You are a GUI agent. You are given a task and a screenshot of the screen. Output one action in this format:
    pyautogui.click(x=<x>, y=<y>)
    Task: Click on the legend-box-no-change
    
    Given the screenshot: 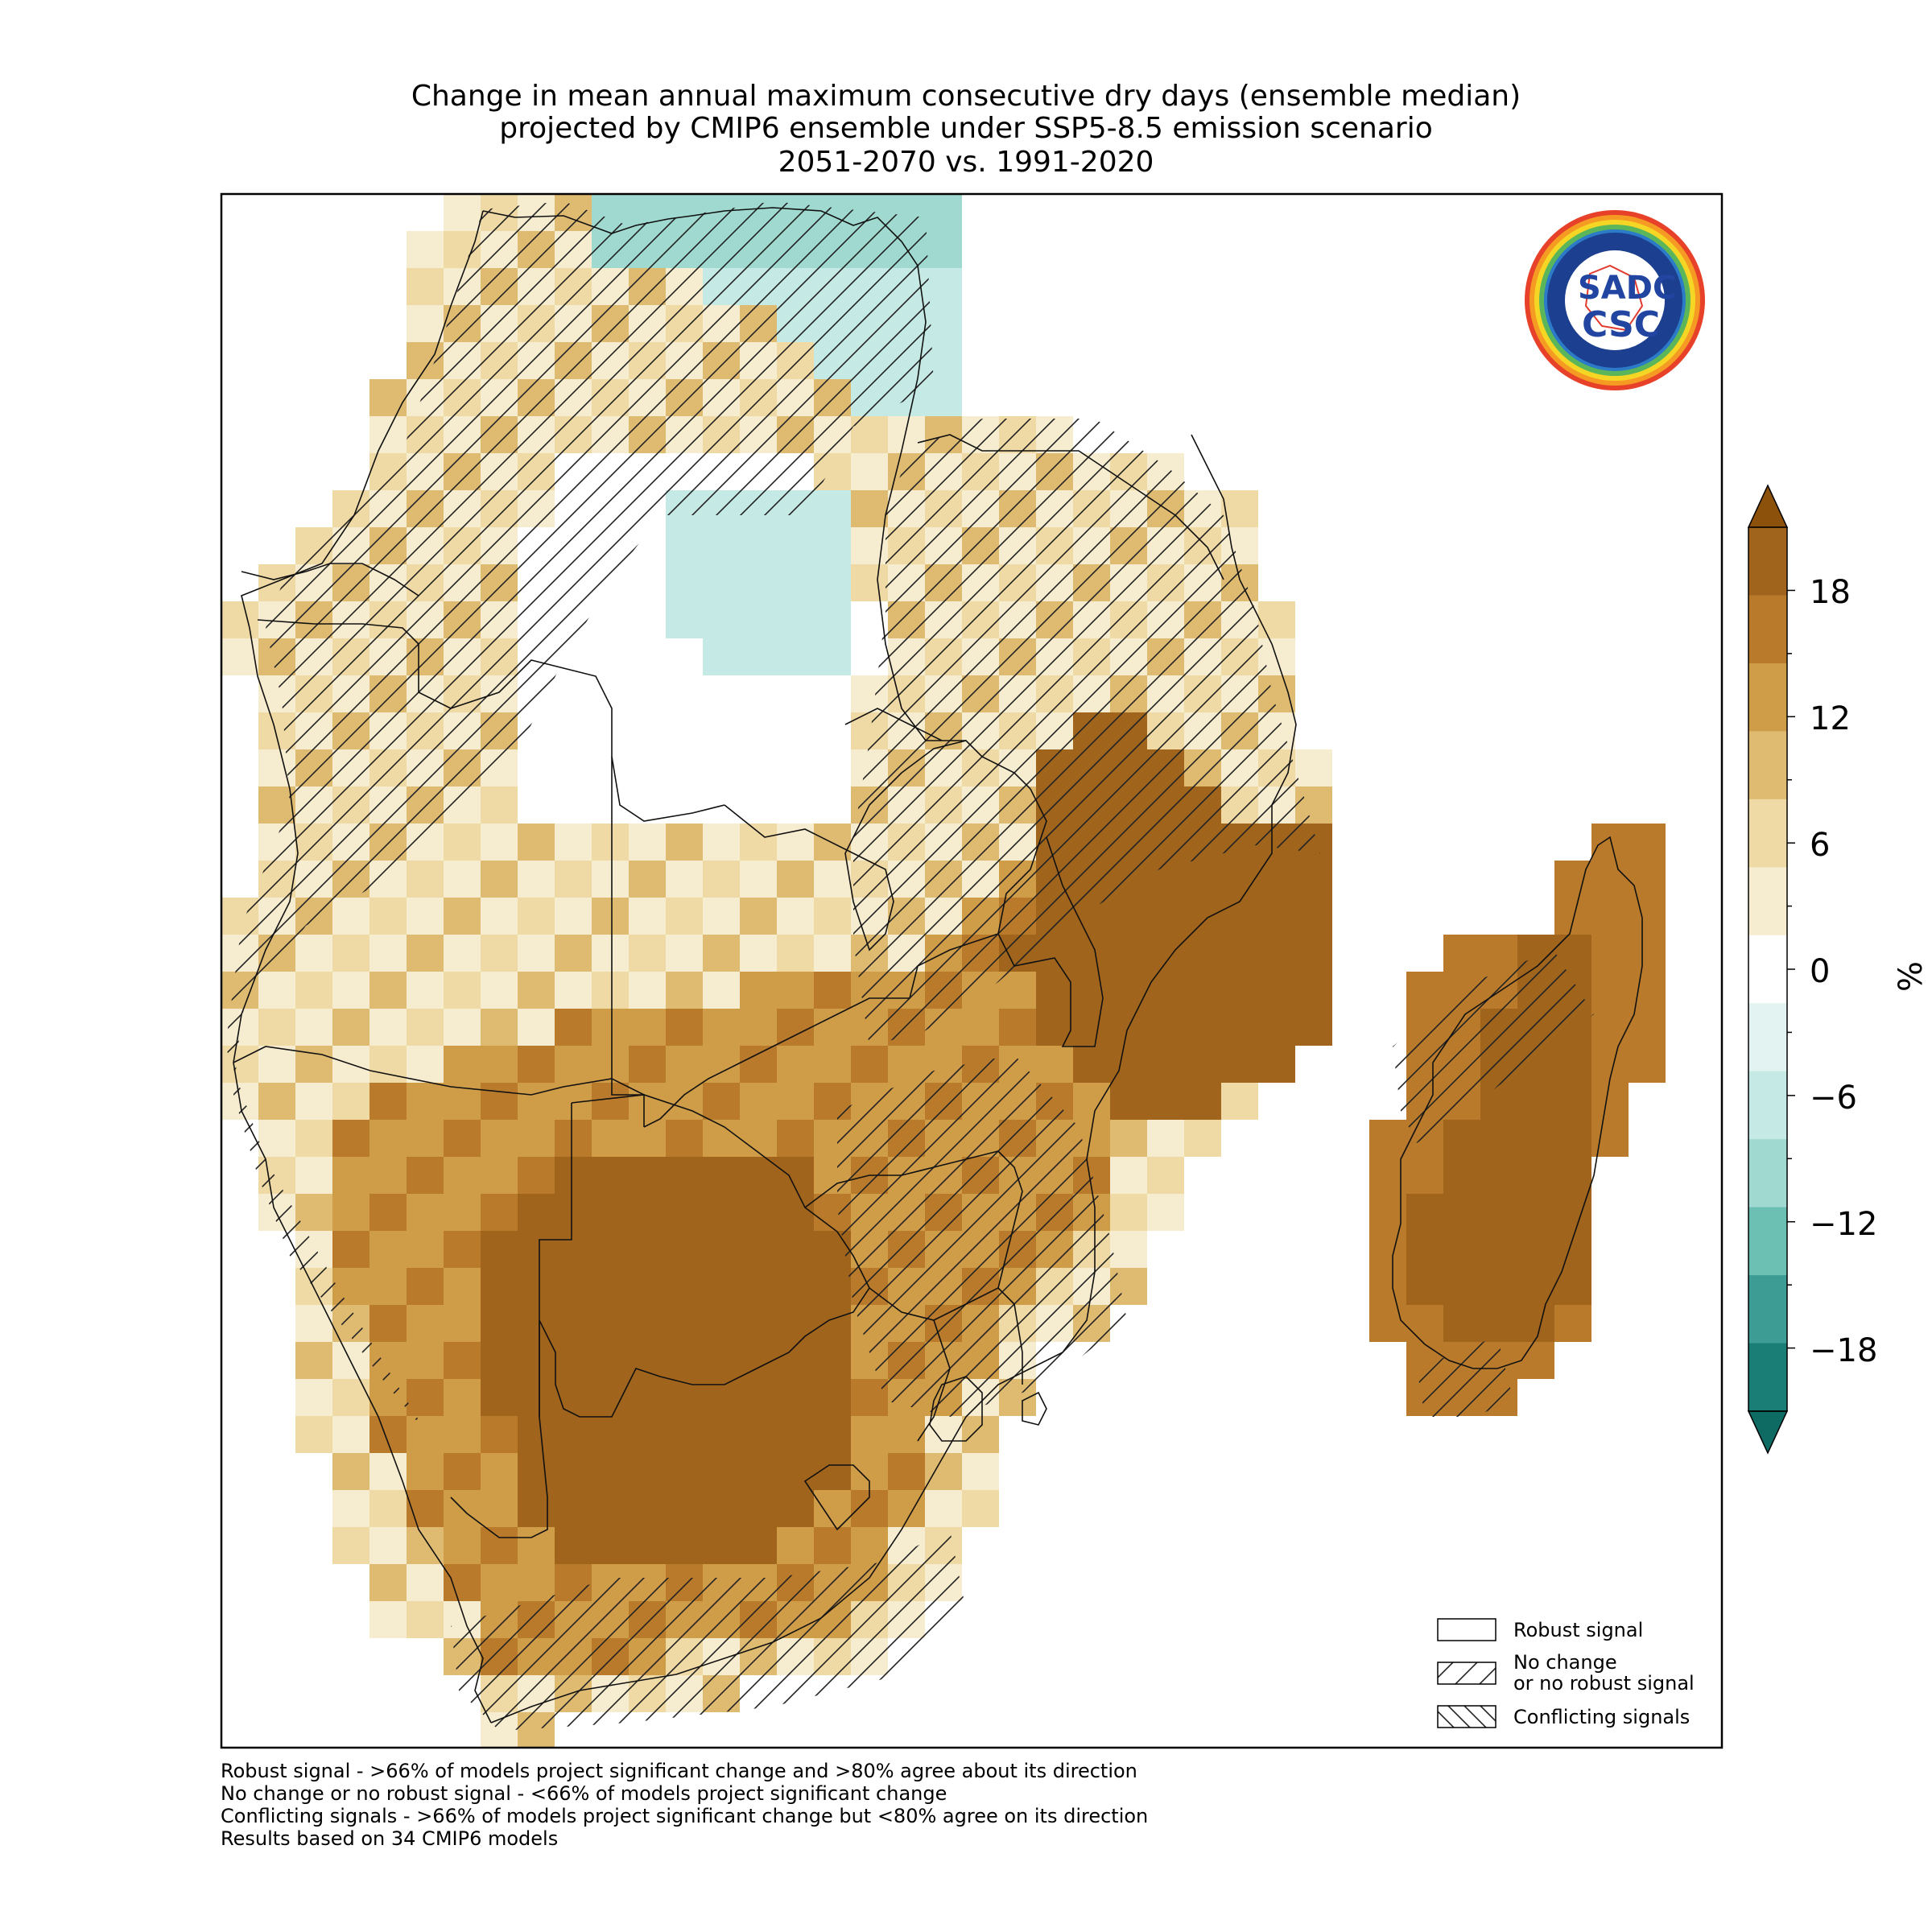 What is the action you would take?
    pyautogui.click(x=1466, y=1673)
    